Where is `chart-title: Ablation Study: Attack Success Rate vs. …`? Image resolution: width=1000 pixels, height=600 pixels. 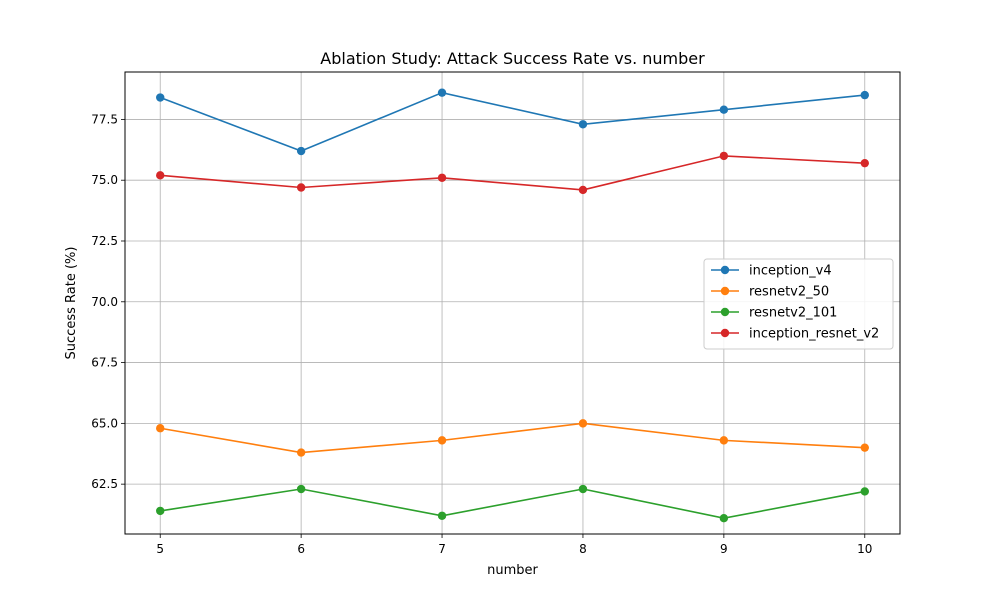 chart-title: Ablation Study: Attack Success Rate vs. … is located at coordinates (512, 58).